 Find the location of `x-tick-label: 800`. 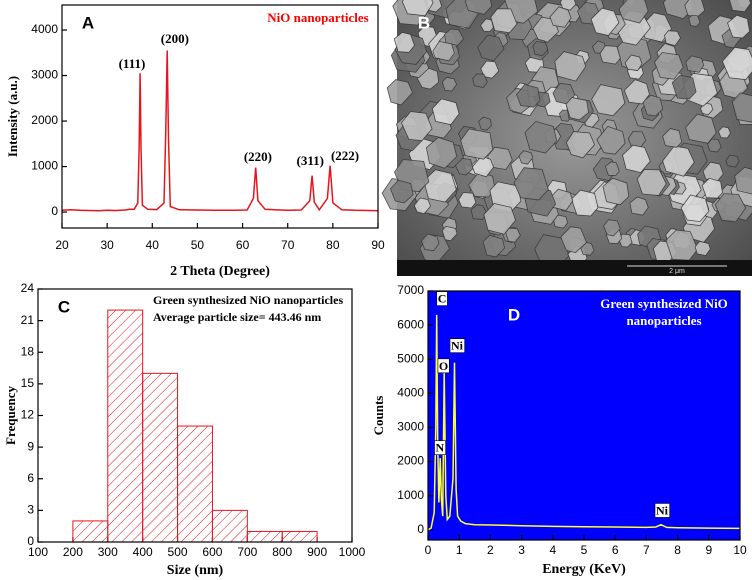

x-tick-label: 800 is located at coordinates (282, 552).